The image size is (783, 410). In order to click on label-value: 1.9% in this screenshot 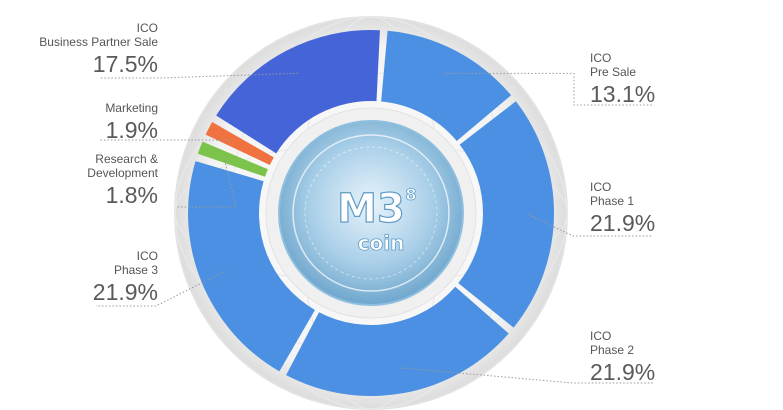, I will do `click(131, 129)`.